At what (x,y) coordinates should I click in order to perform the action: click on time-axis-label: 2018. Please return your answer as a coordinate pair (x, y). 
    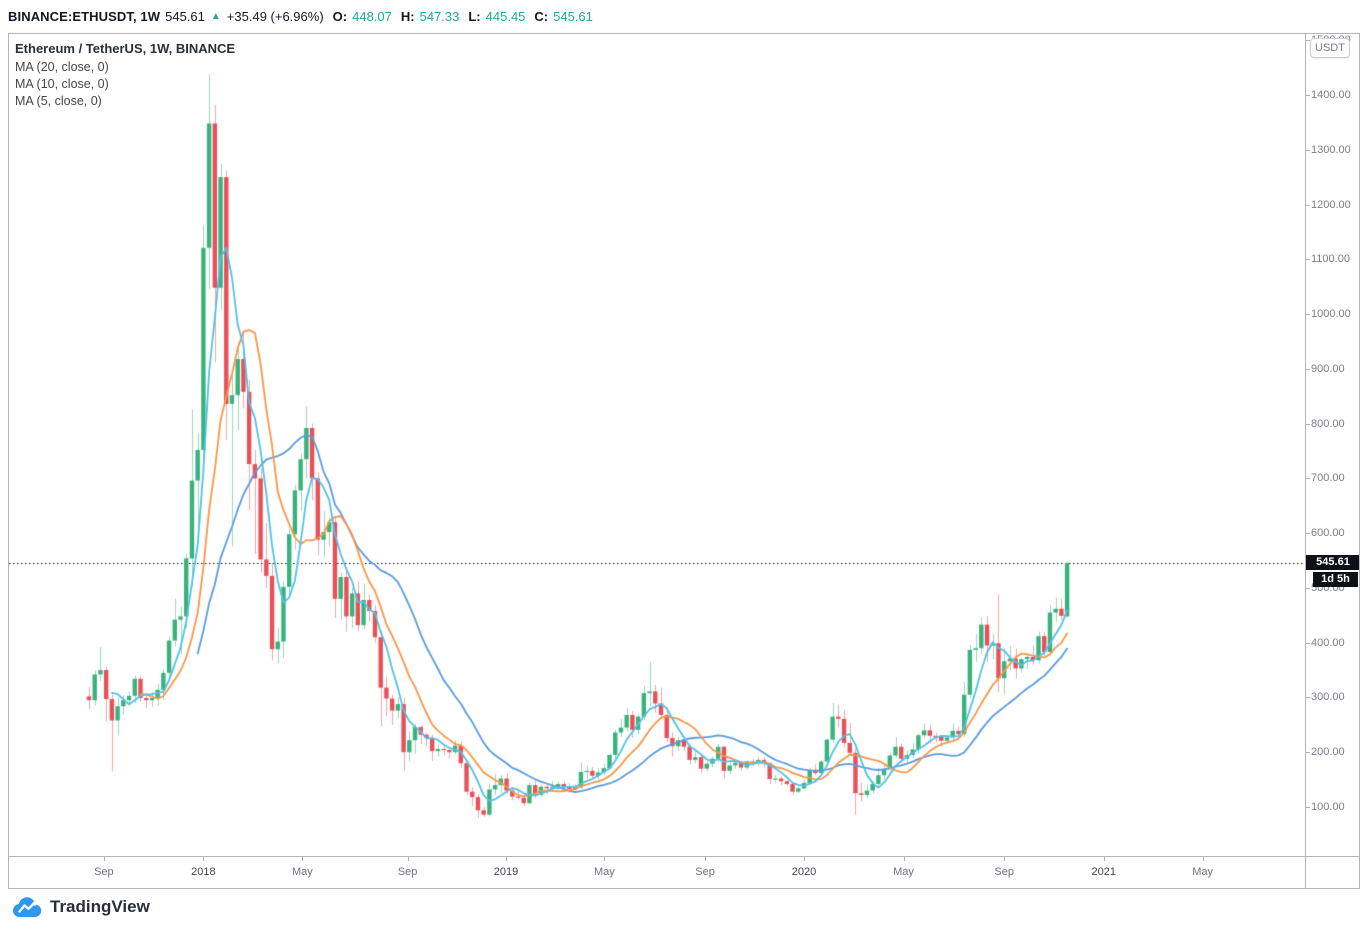
    Looking at the image, I should click on (203, 872).